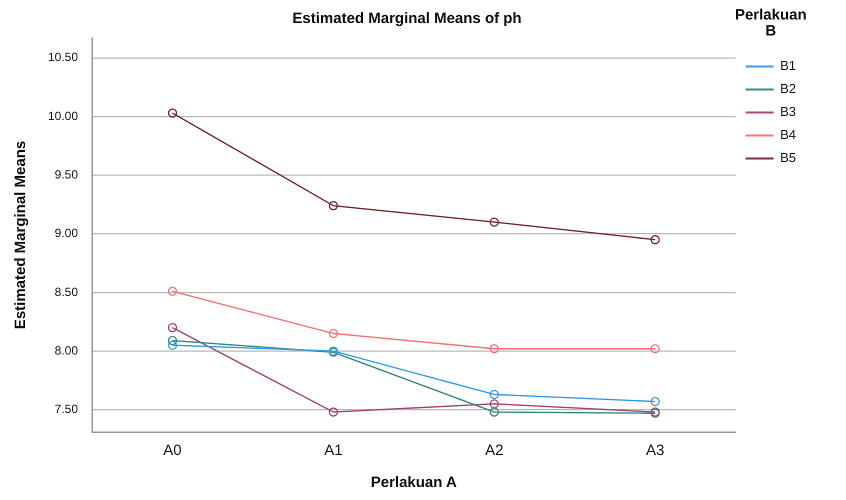 This screenshot has width=846, height=500. Describe the element at coordinates (66, 233) in the screenshot. I see `y-tick-label: 9.00` at that location.